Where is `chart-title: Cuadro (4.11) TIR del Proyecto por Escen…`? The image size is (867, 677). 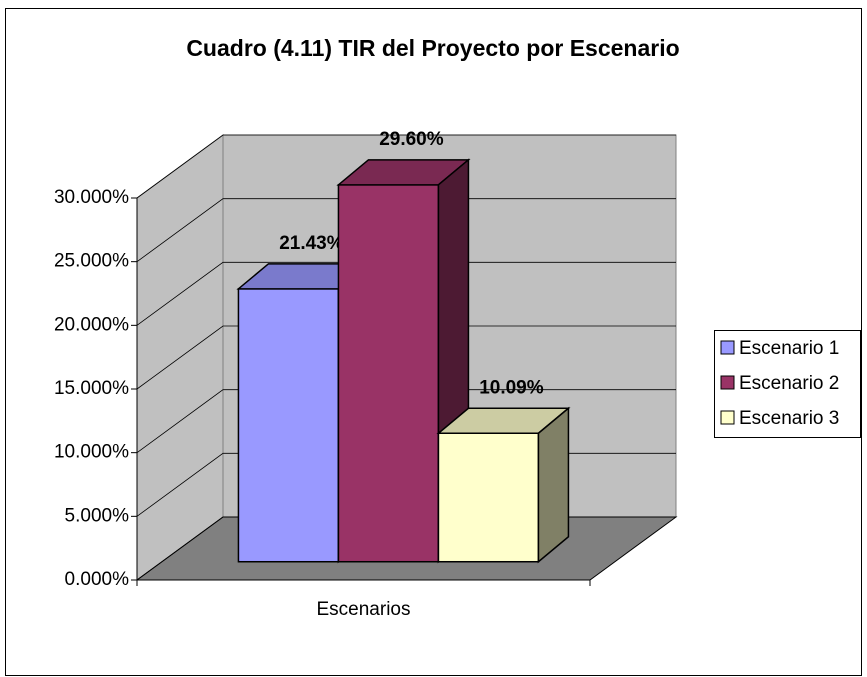
chart-title: Cuadro (4.11) TIR del Proyecto por Escen… is located at coordinates (432, 48).